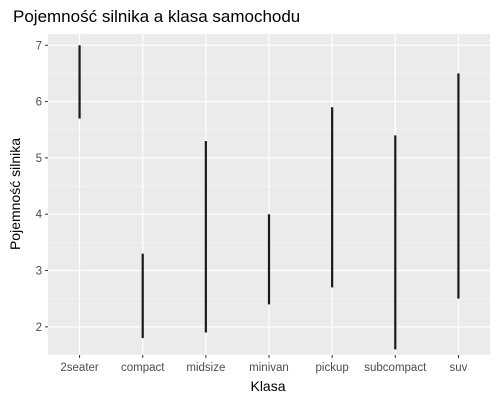 The image size is (500, 400). What do you see at coordinates (15, 194) in the screenshot?
I see `y-axis-title: Pojemność silnika` at bounding box center [15, 194].